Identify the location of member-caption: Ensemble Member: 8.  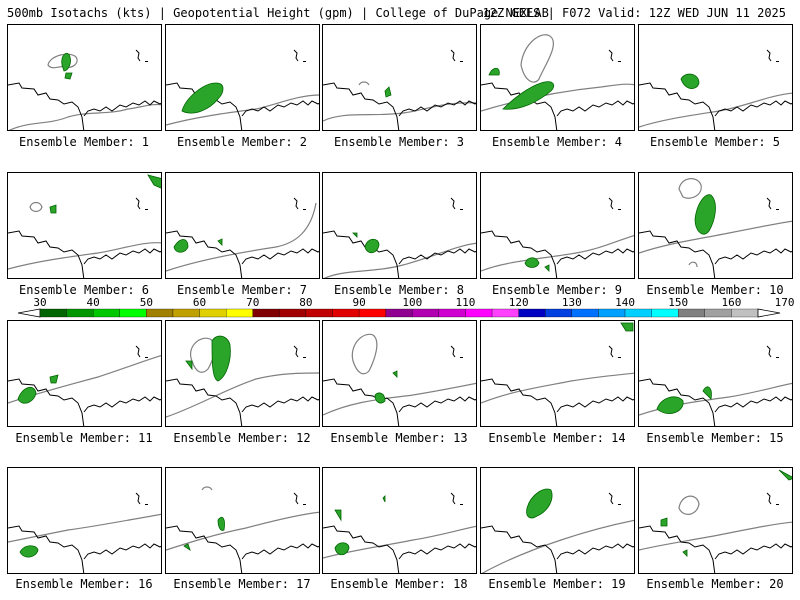
(399, 290).